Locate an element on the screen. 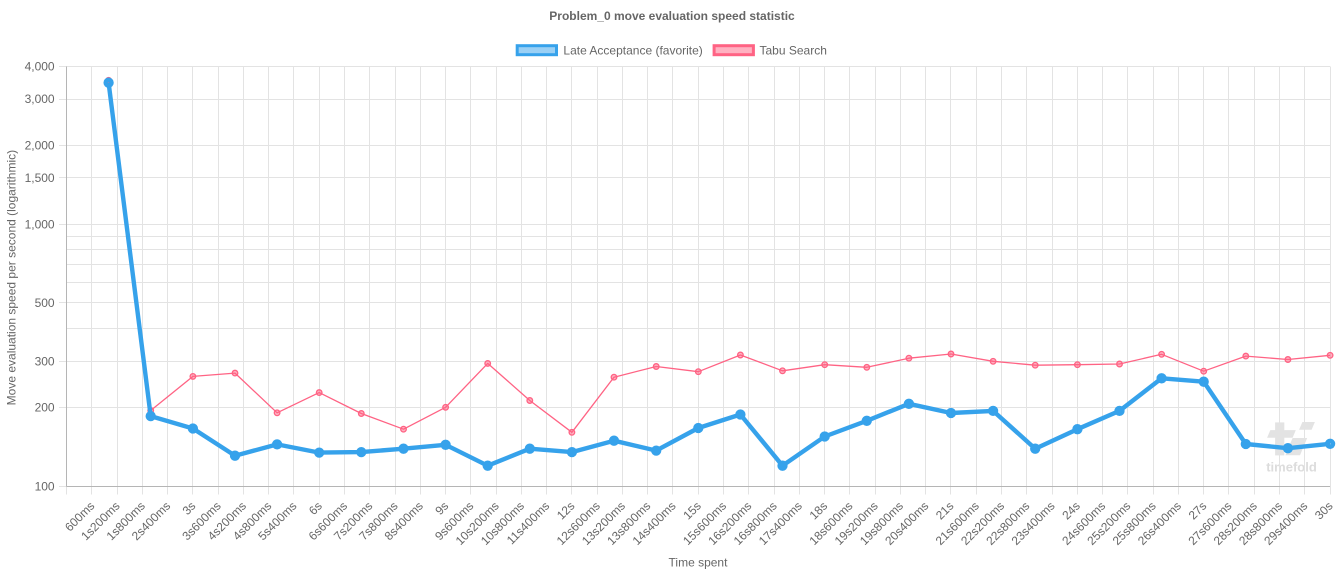 The height and width of the screenshot is (575, 1344). svg-text: 3,000 is located at coordinates (40, 99).